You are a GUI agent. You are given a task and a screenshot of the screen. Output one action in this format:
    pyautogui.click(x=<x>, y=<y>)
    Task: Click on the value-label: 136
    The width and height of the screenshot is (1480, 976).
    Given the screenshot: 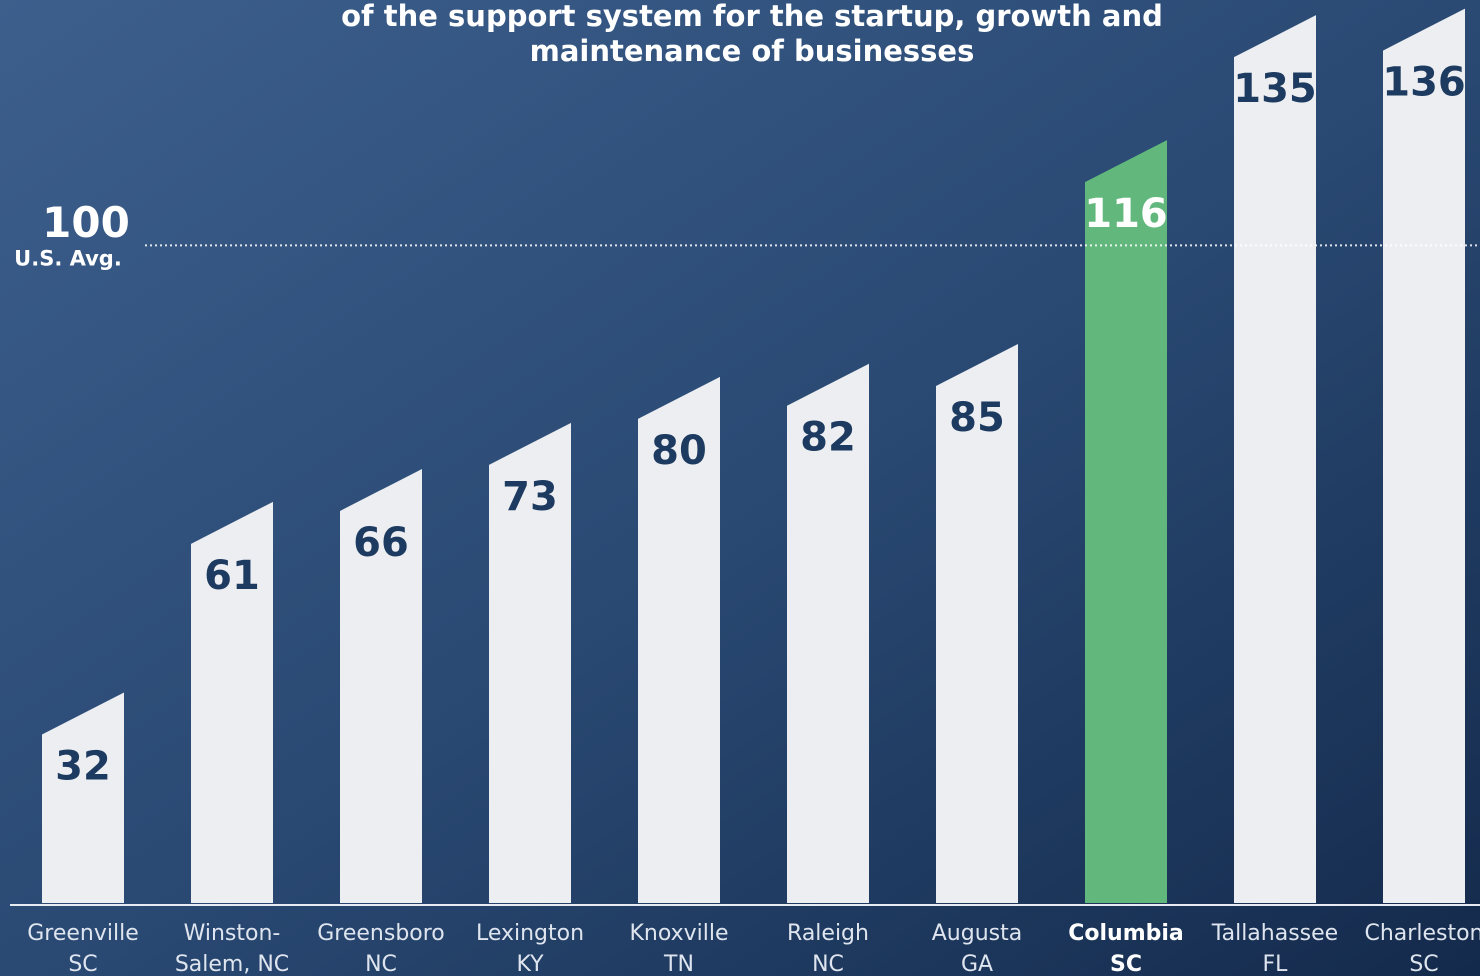 What is the action you would take?
    pyautogui.click(x=1424, y=83)
    